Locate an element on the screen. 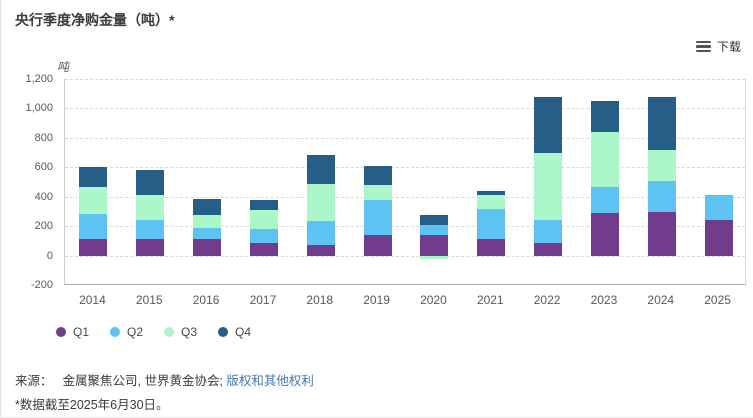  bar-segment-q2-2025 is located at coordinates (718, 207).